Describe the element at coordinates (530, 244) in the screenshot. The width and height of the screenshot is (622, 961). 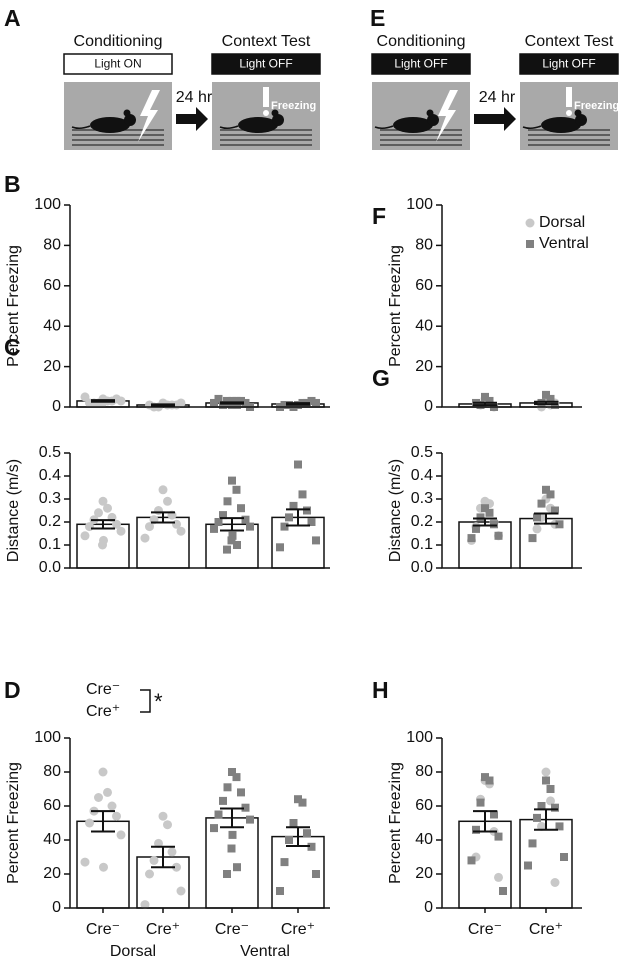
I see `legend-marker` at that location.